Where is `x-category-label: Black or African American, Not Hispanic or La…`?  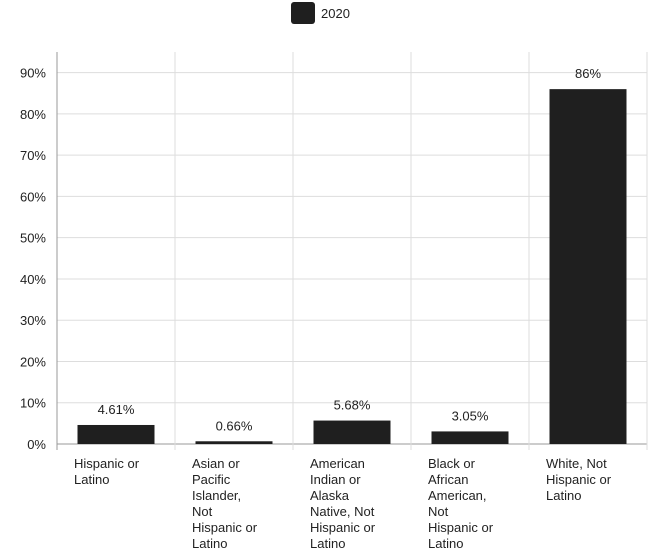
x-category-label: Black or African American, Not Hispanic or La… is located at coordinates (461, 503).